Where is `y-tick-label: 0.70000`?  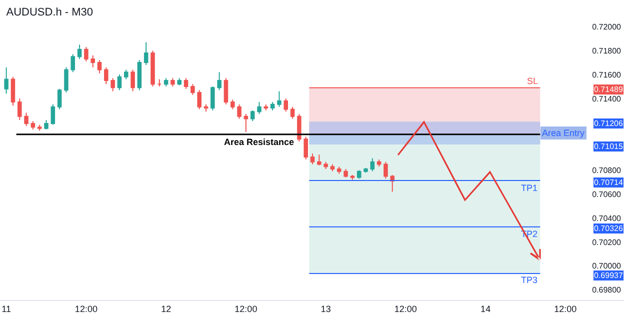
y-tick-label: 0.70000 is located at coordinates (607, 266).